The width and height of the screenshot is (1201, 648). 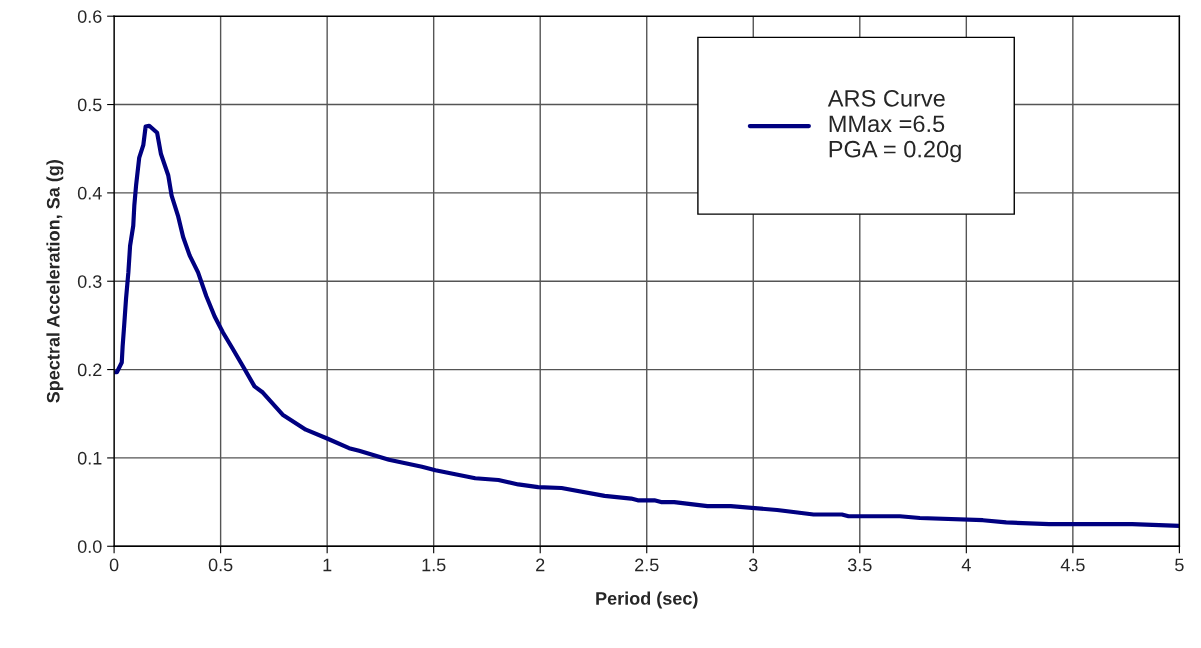 What do you see at coordinates (89, 458) in the screenshot?
I see `y-tick-label: 0.1` at bounding box center [89, 458].